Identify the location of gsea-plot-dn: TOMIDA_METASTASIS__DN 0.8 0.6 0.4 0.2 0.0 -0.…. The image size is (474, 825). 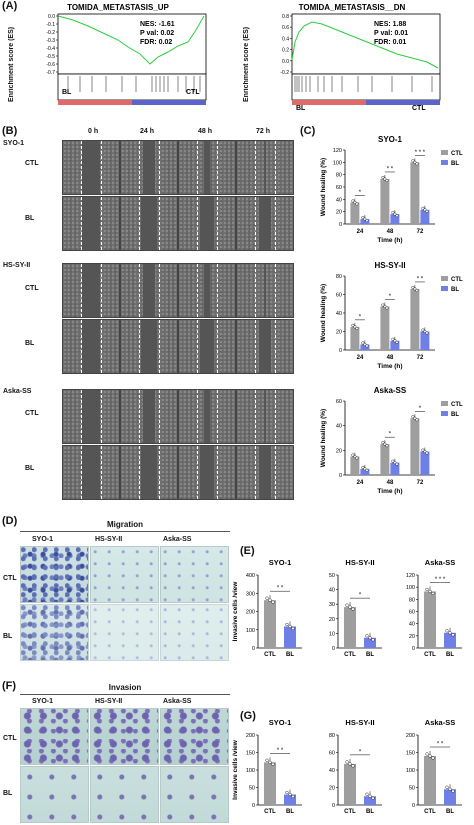
(360, 57).